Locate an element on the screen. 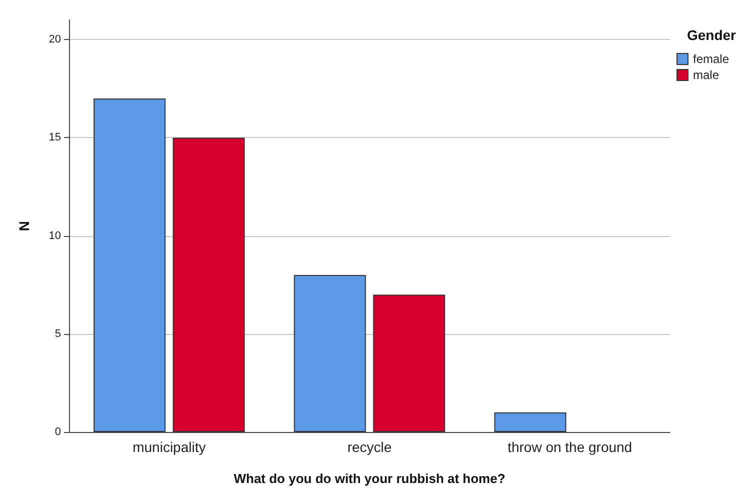 This screenshot has width=748, height=503. y-tick-label: 10 is located at coordinates (54, 236).